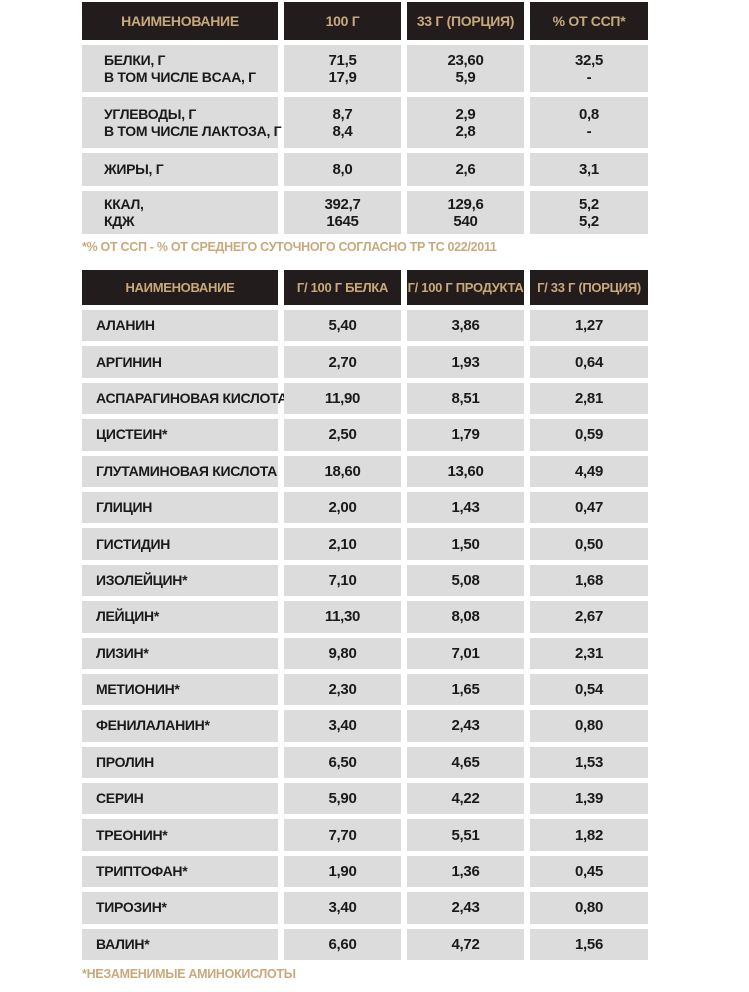 The height and width of the screenshot is (992, 749). Describe the element at coordinates (342, 398) in the screenshot. I see `amino-value: 11,90` at that location.